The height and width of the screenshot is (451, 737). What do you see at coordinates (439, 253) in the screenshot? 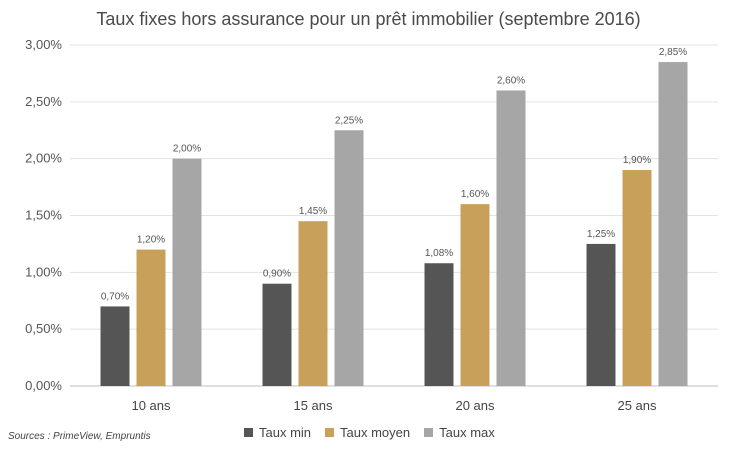
I see `data-label: 1,08%` at bounding box center [439, 253].